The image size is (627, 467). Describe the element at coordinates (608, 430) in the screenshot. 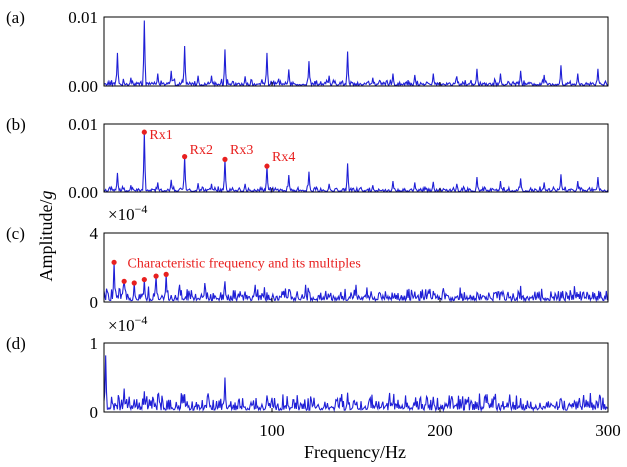

I see `x-tick-label: 300` at that location.